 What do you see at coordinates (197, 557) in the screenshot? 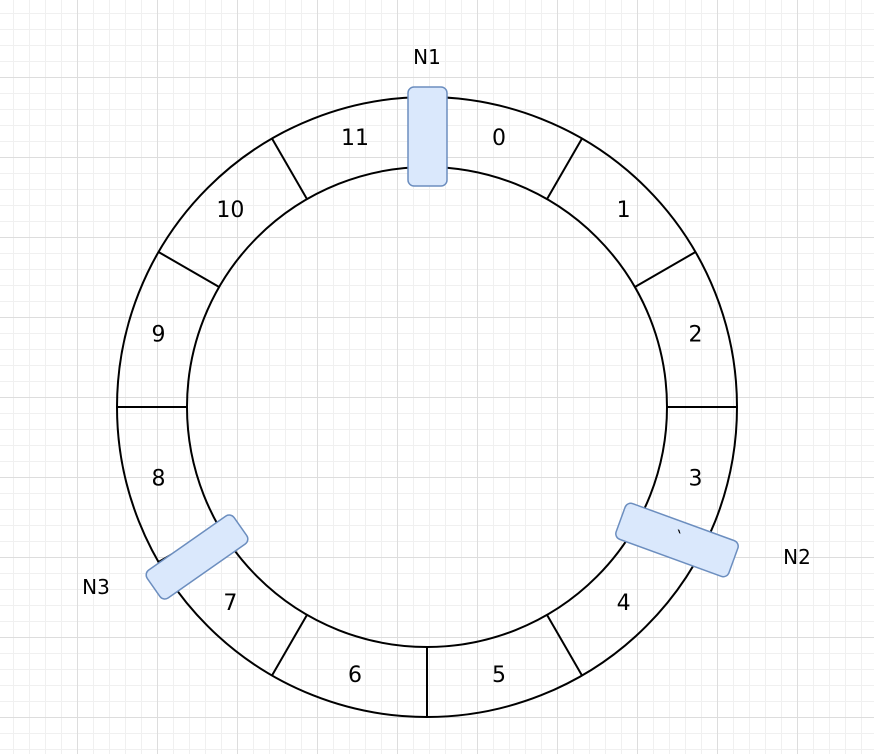
I see `node-n3-block` at bounding box center [197, 557].